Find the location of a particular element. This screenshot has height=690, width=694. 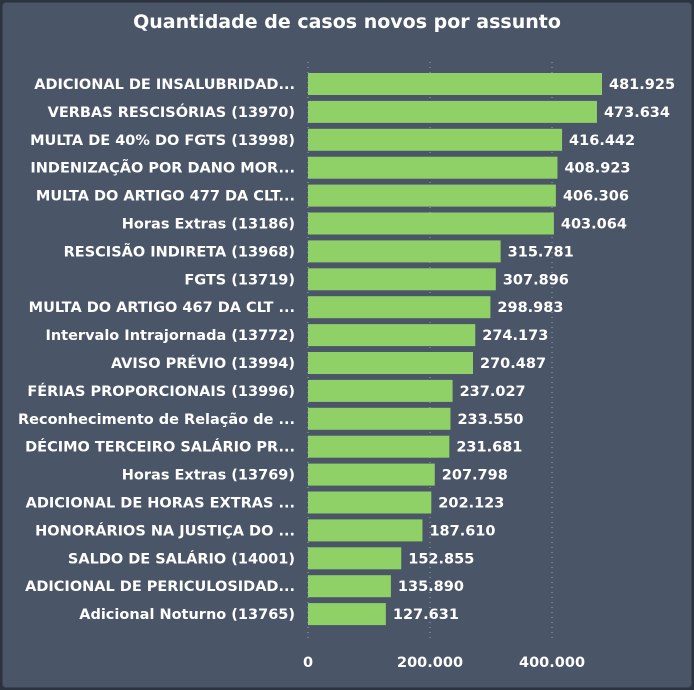

bar-value-label: 315.781 is located at coordinates (541, 252).